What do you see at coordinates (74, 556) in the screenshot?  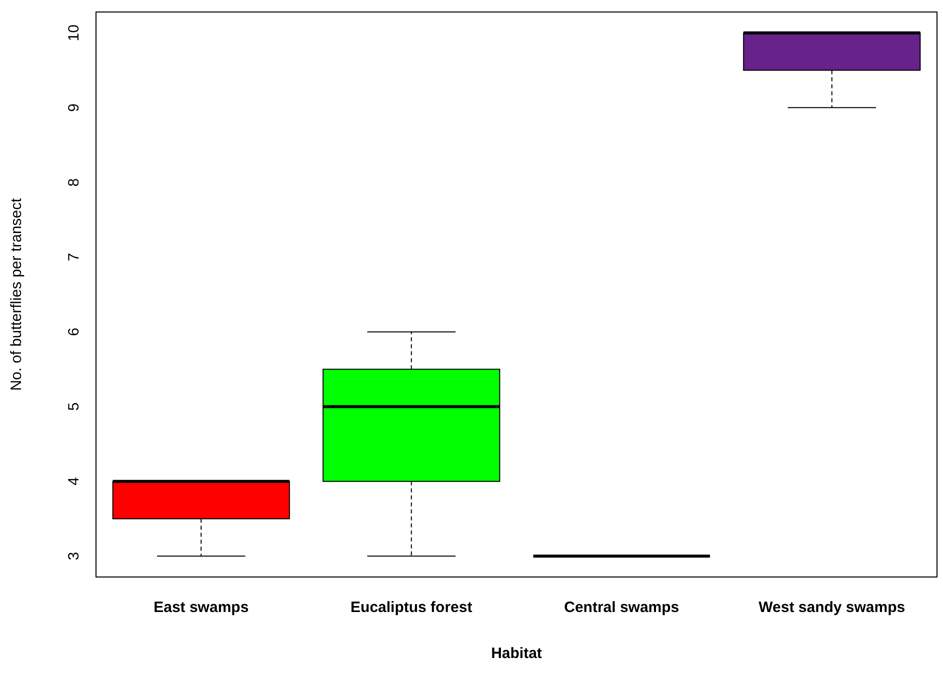 I see `y-tick-label: 3` at bounding box center [74, 556].